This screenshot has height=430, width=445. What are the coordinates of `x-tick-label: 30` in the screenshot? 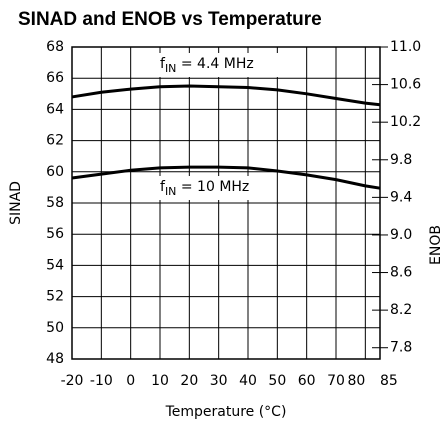 It's located at (219, 381).